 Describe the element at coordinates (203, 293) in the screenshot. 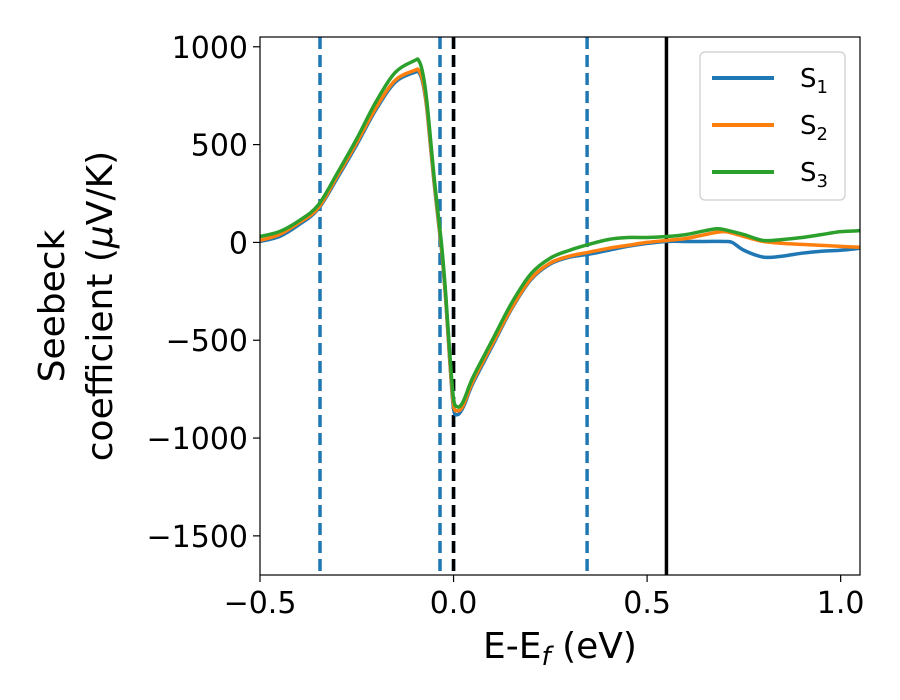

I see `y-ticks: −1500 −1000 −500 0 500 1000` at that location.